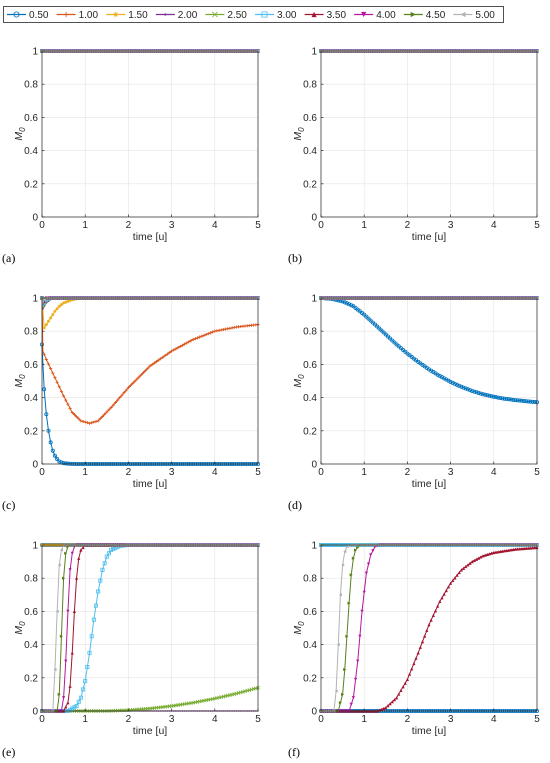  I want to click on x-axis-label: time [u], so click(150, 484).